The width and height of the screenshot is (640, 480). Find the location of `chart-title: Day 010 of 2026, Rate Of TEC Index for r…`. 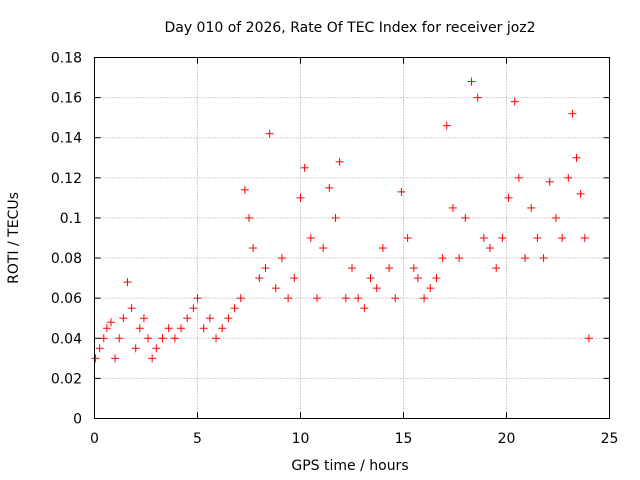

chart-title: Day 010 of 2026, Rate Of TEC Index for r… is located at coordinates (349, 28).